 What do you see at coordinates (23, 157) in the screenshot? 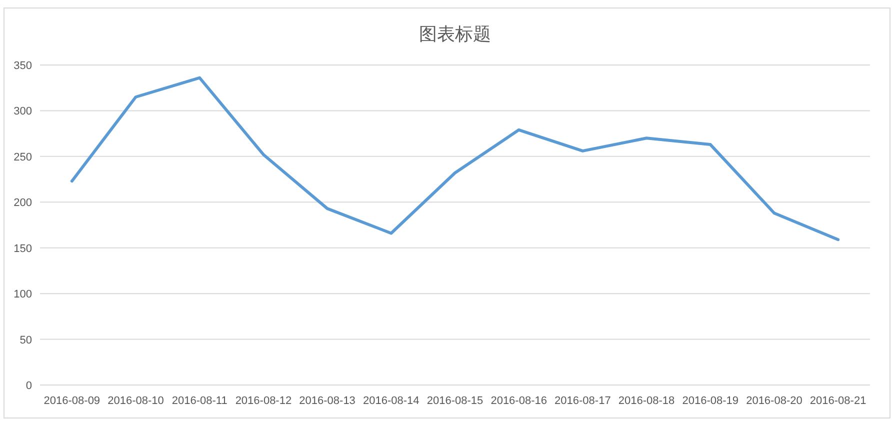
I see `y-tick-label: 250` at bounding box center [23, 157].